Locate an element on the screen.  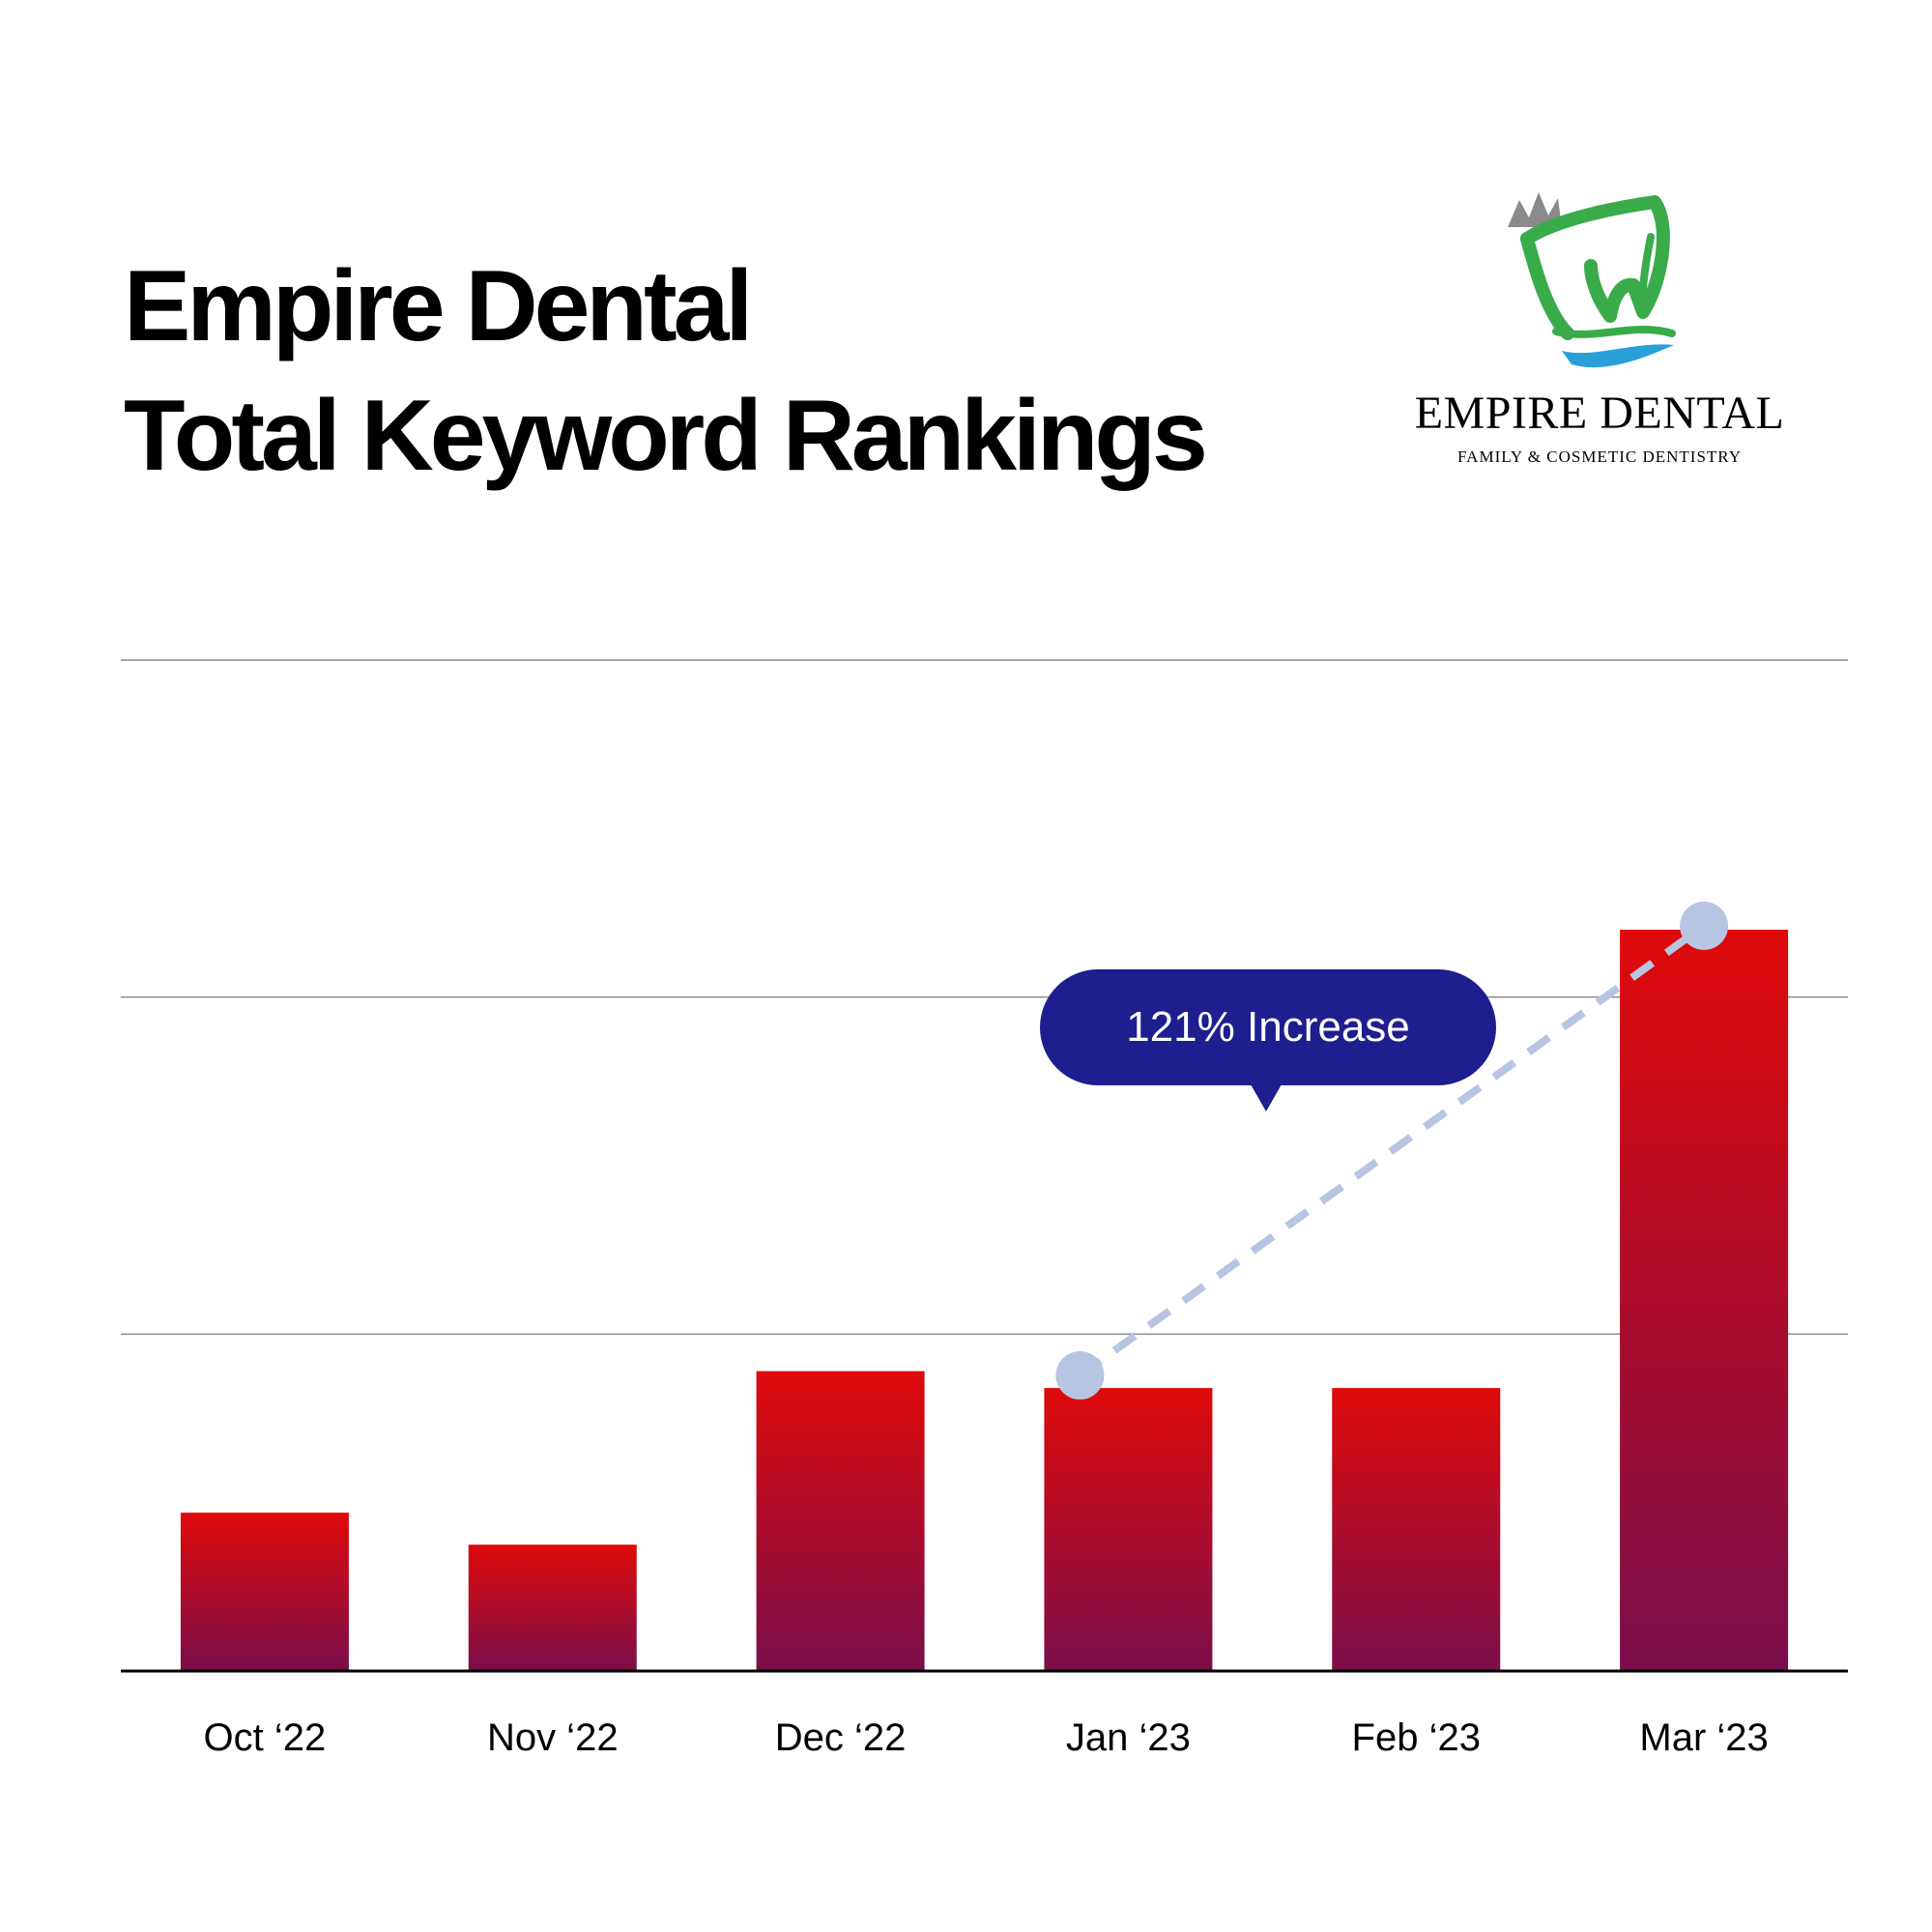
title-line-2: Total Keyword Rankings is located at coordinates (666, 436).